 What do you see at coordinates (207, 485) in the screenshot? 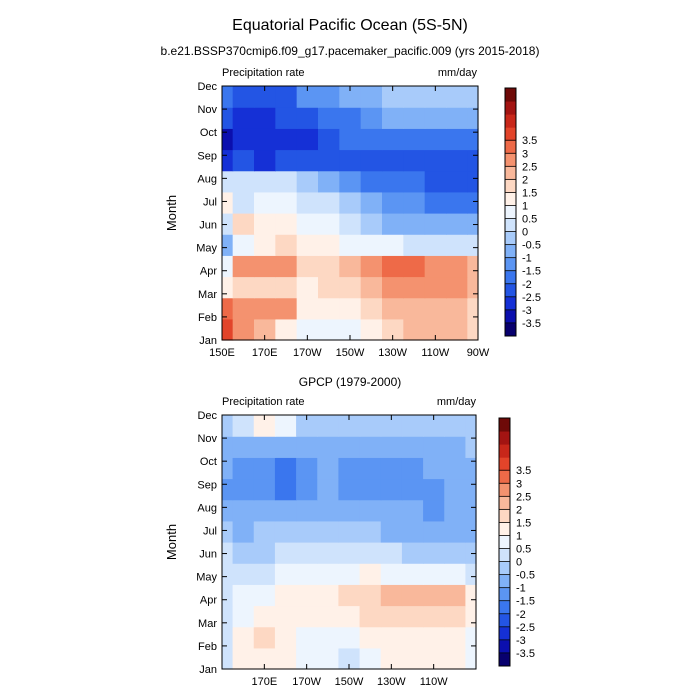
I see `y-tick-label: Sep` at bounding box center [207, 485].